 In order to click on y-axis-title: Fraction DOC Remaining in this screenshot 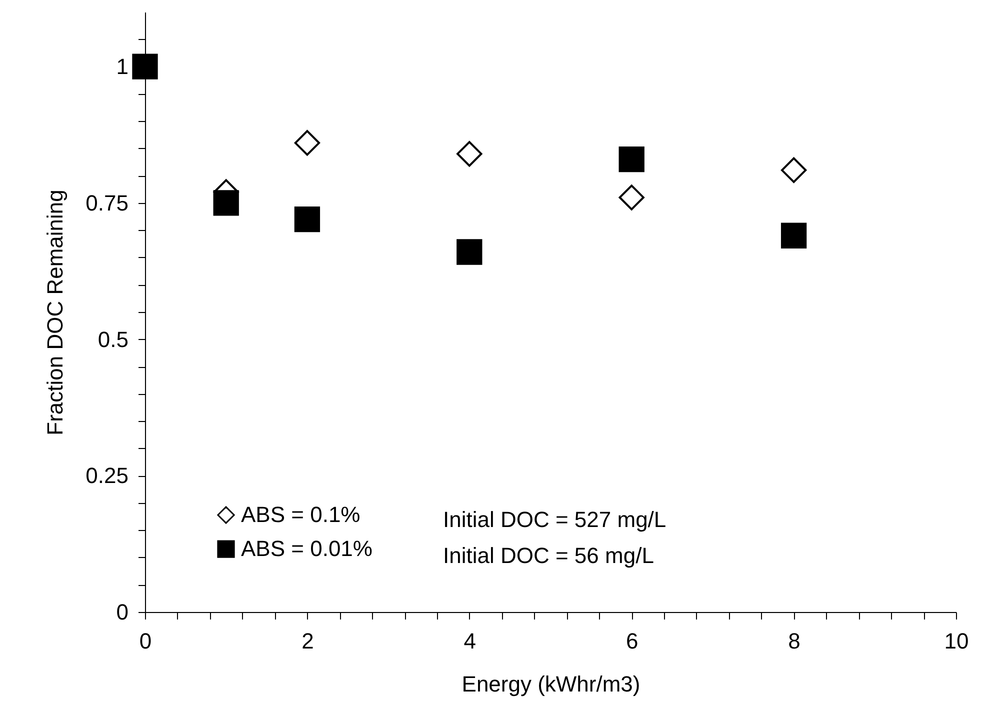, I will do `click(55, 313)`.